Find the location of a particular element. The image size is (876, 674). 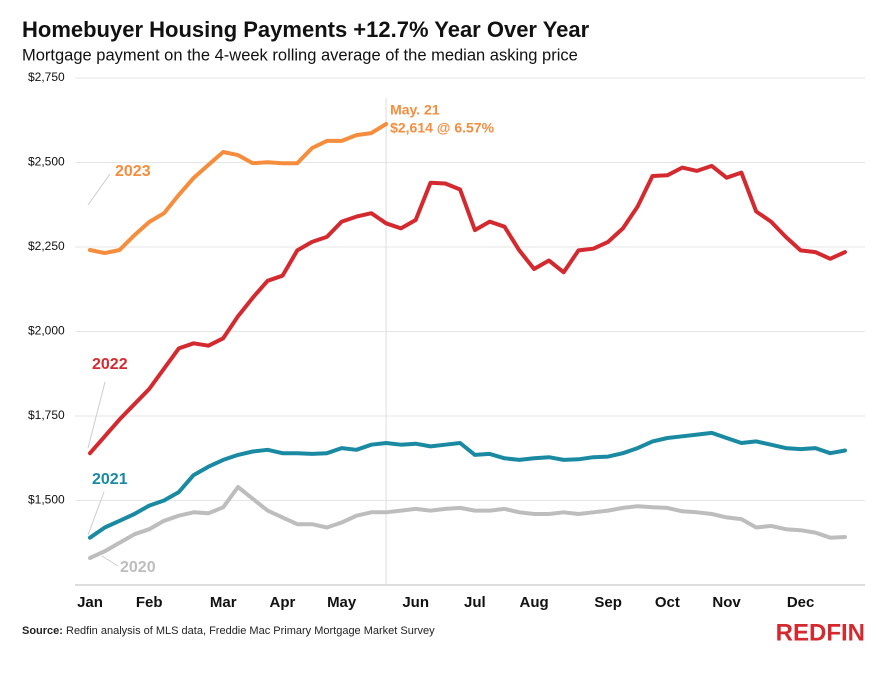

y-tick-label: $2,000 is located at coordinates (46, 331).